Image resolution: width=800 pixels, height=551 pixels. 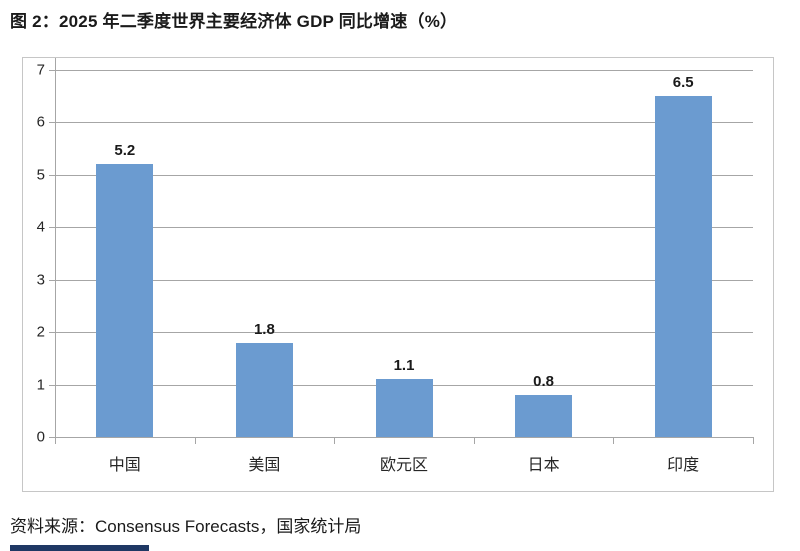 What do you see at coordinates (40, 385) in the screenshot?
I see `y-axis-tick-label: 1` at bounding box center [40, 385].